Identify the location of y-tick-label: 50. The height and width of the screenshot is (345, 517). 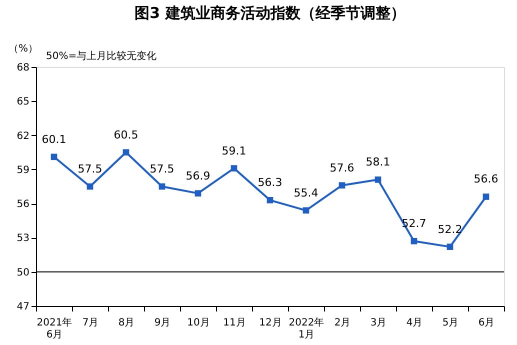
(23, 272).